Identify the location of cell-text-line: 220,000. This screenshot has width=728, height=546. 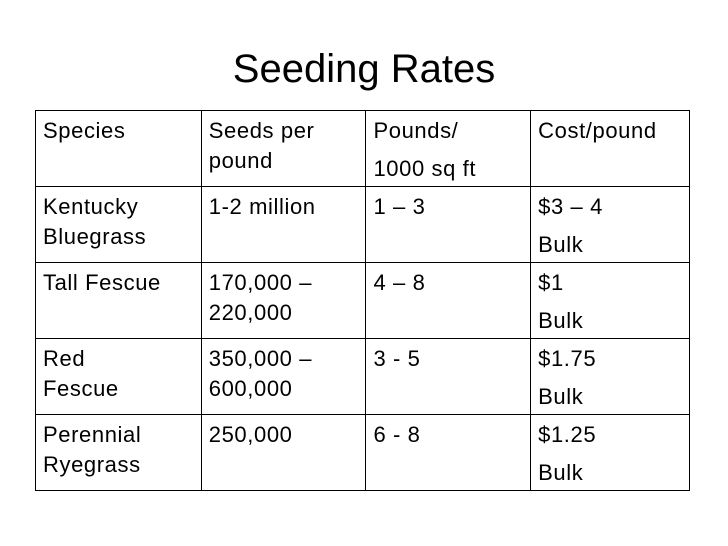
(250, 312).